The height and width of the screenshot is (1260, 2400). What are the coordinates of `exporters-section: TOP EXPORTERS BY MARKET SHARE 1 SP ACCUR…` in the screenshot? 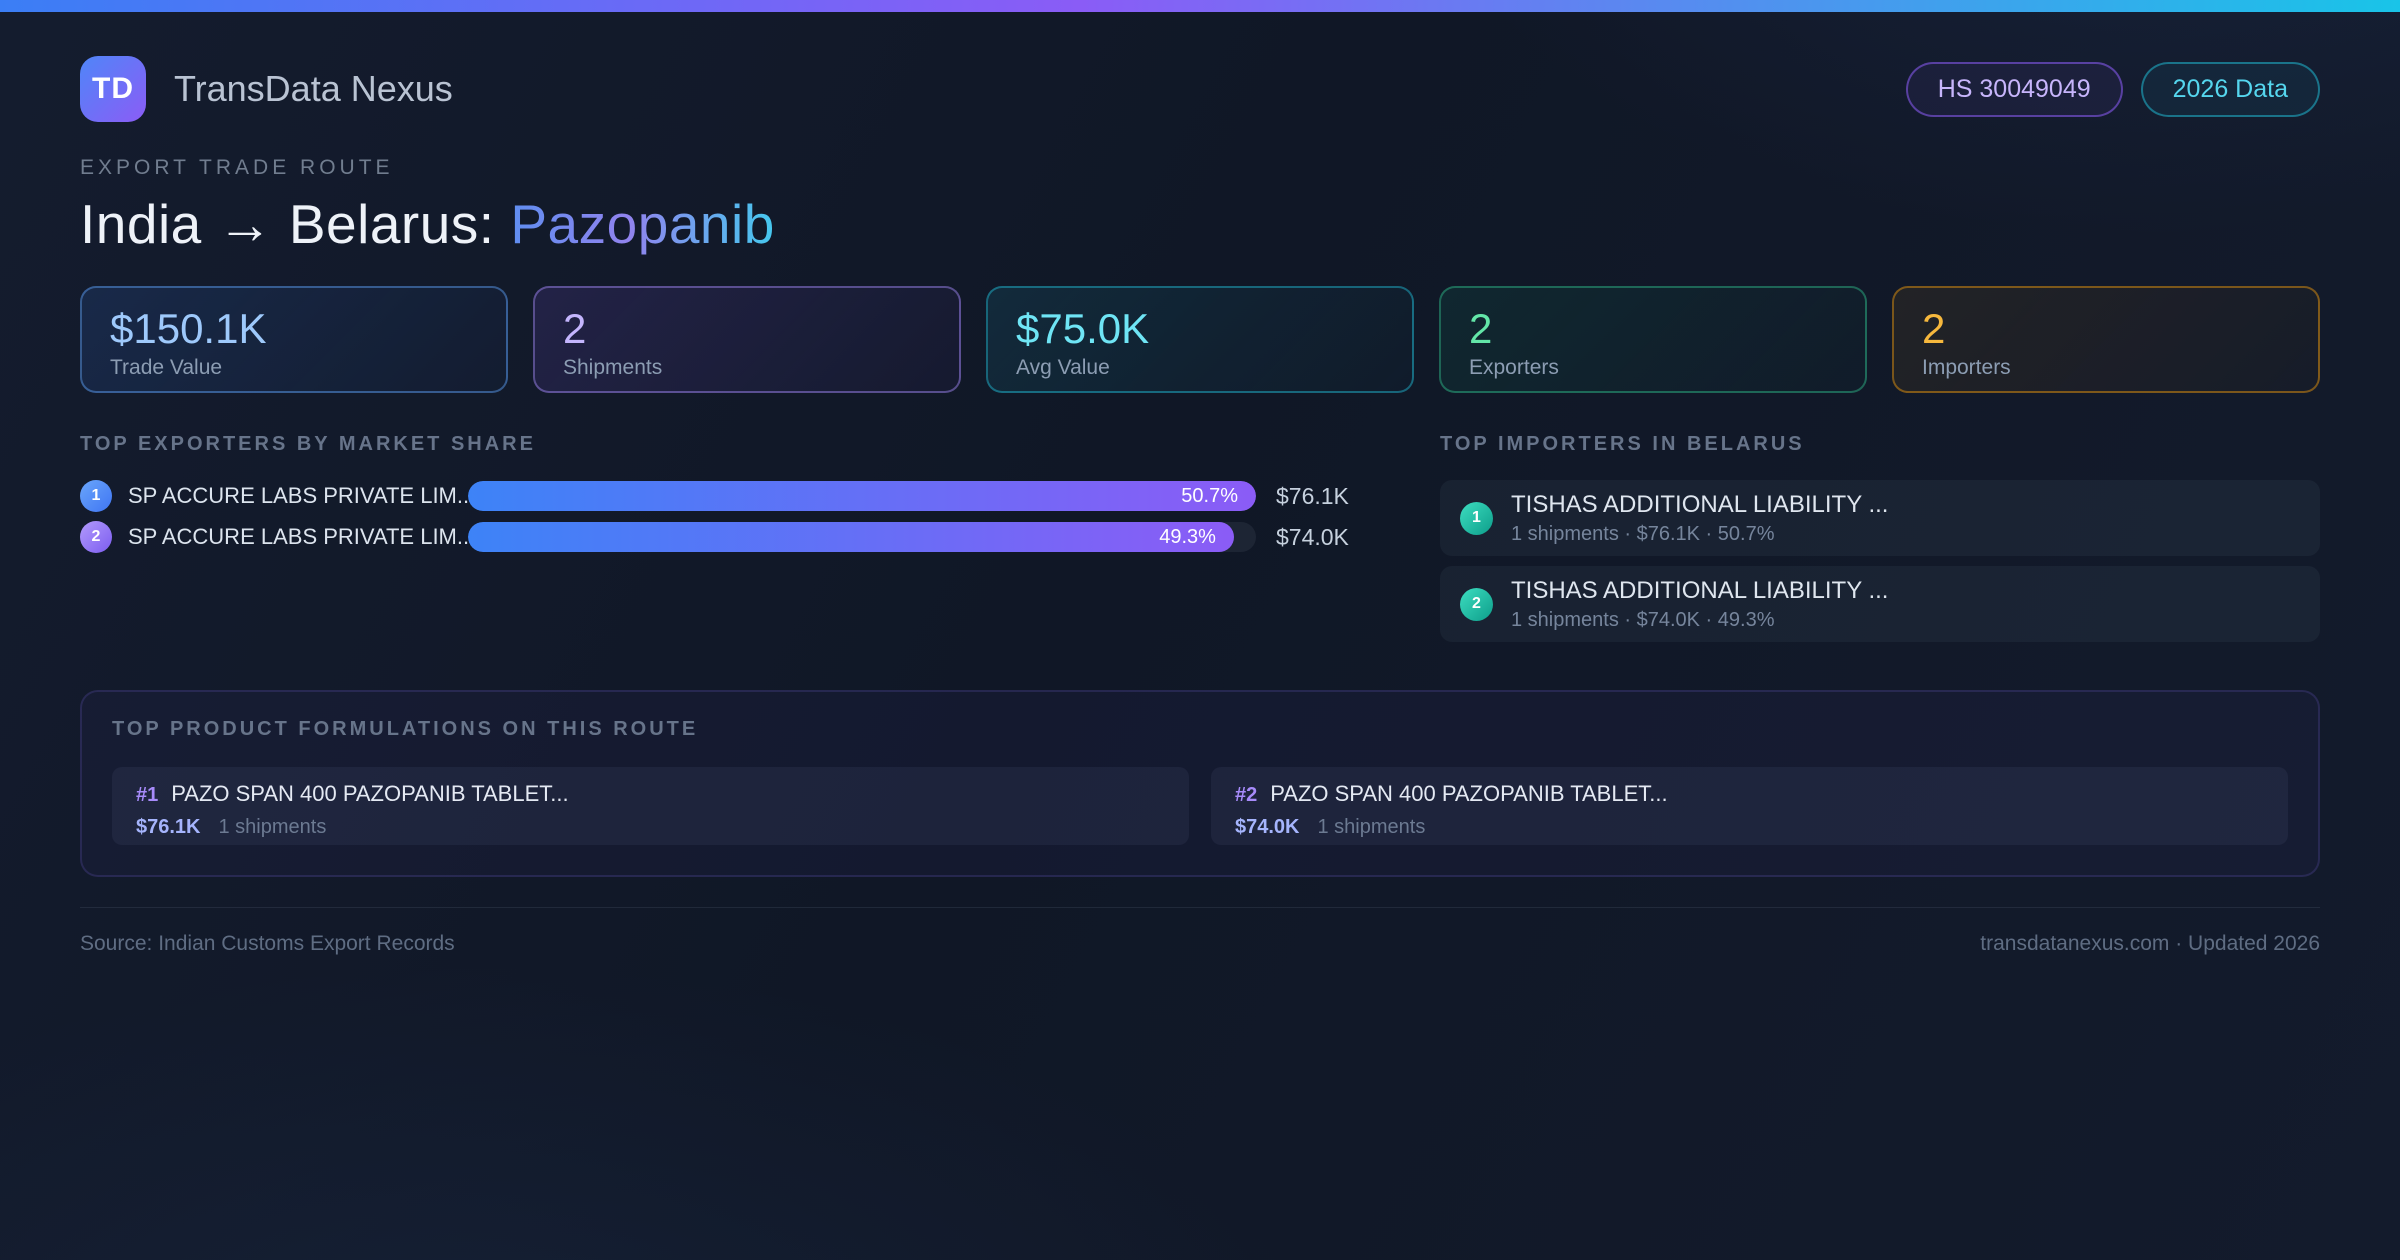 It's located at (723, 542).